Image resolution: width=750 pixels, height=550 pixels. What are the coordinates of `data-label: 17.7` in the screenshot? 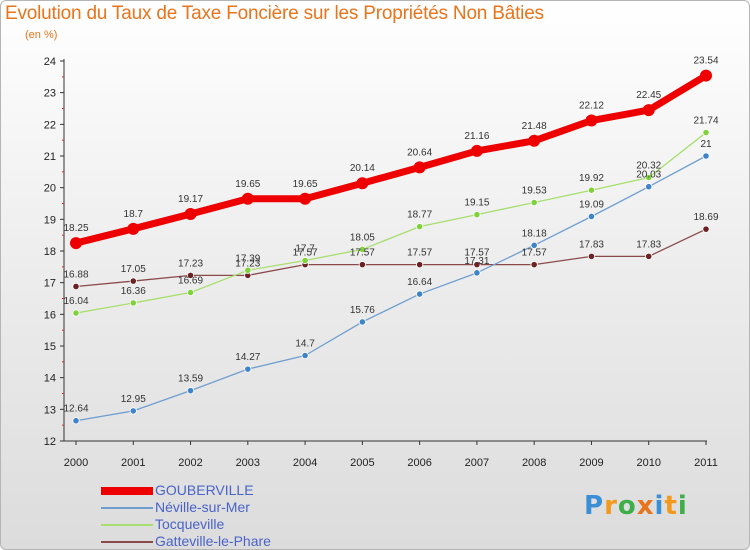 It's located at (305, 249).